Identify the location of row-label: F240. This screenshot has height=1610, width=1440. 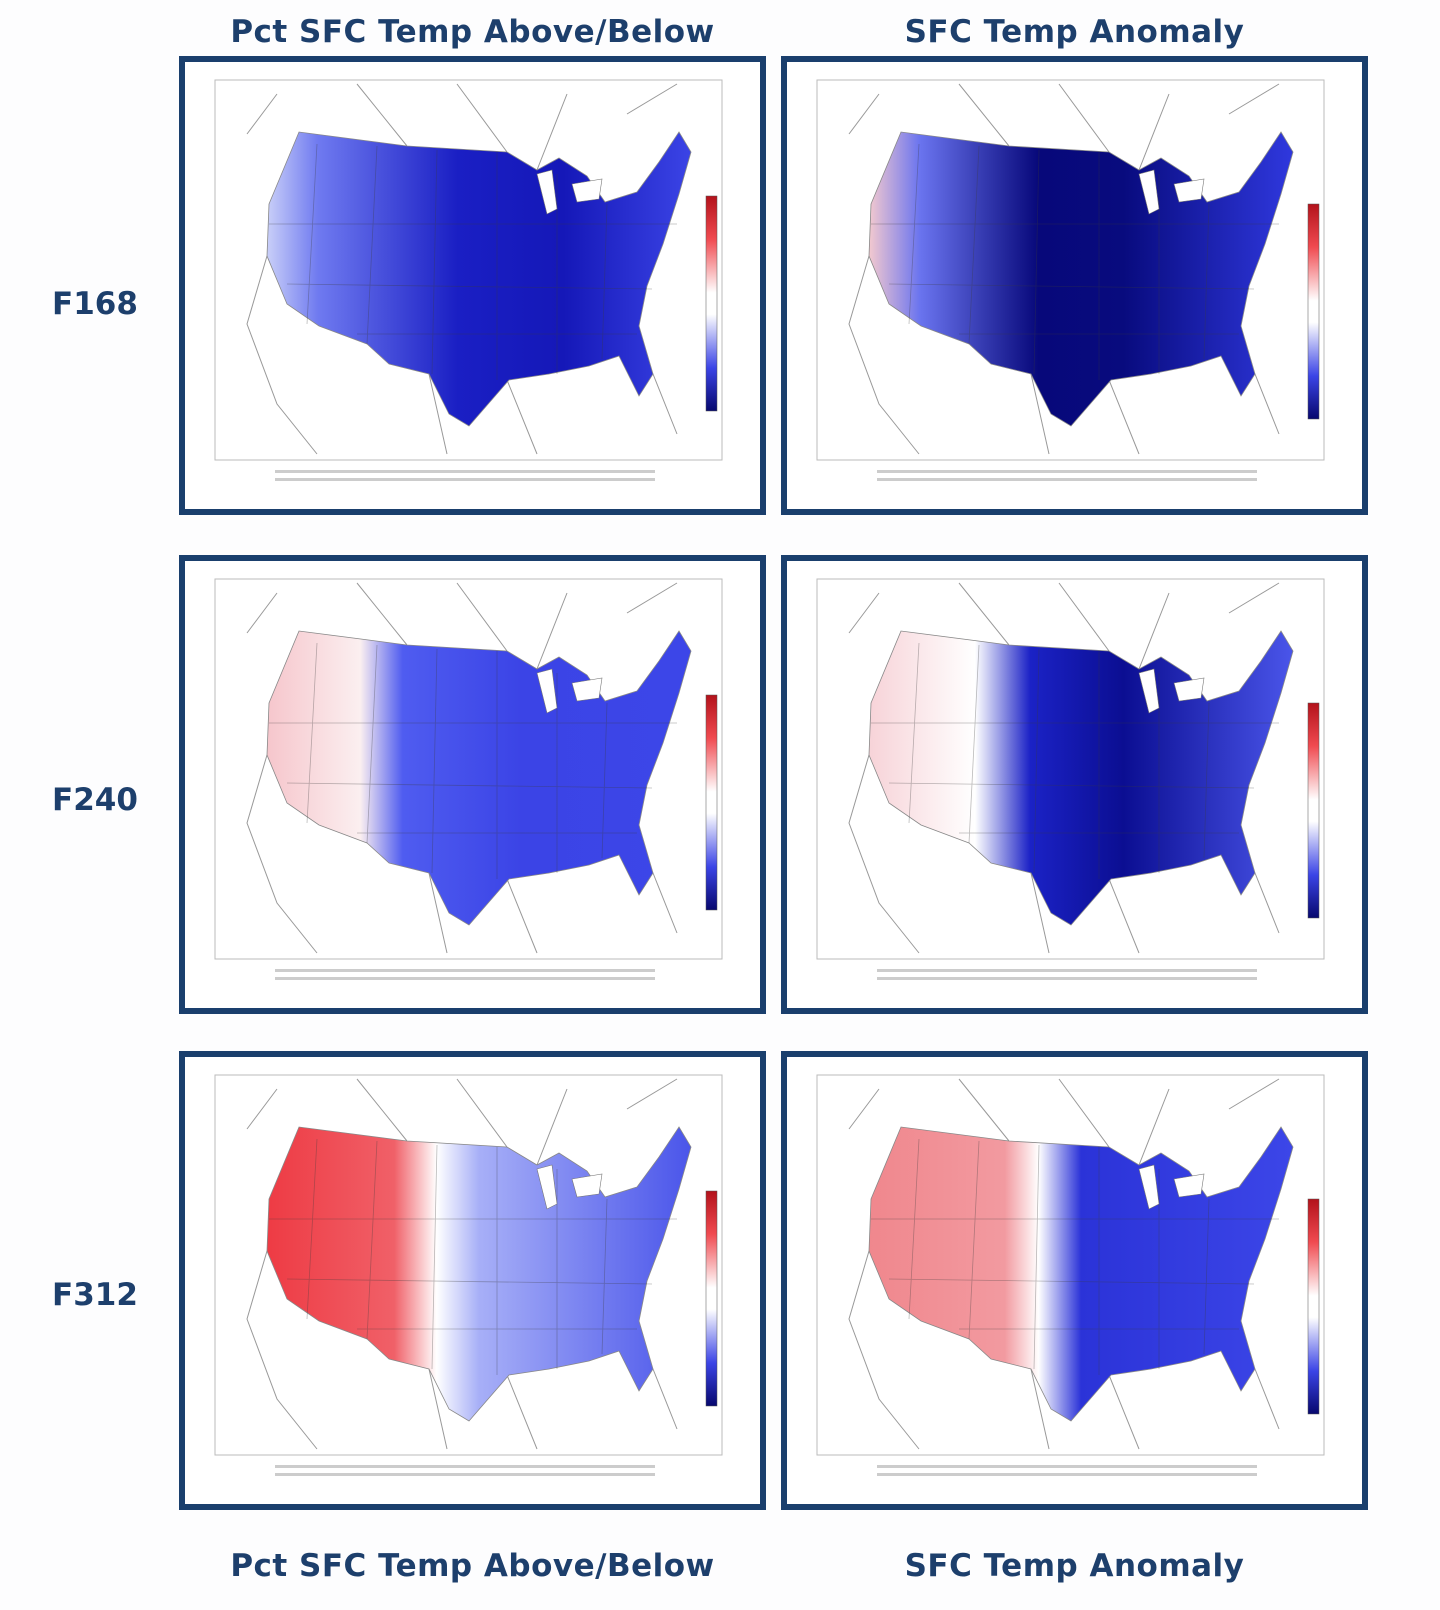
(95, 800).